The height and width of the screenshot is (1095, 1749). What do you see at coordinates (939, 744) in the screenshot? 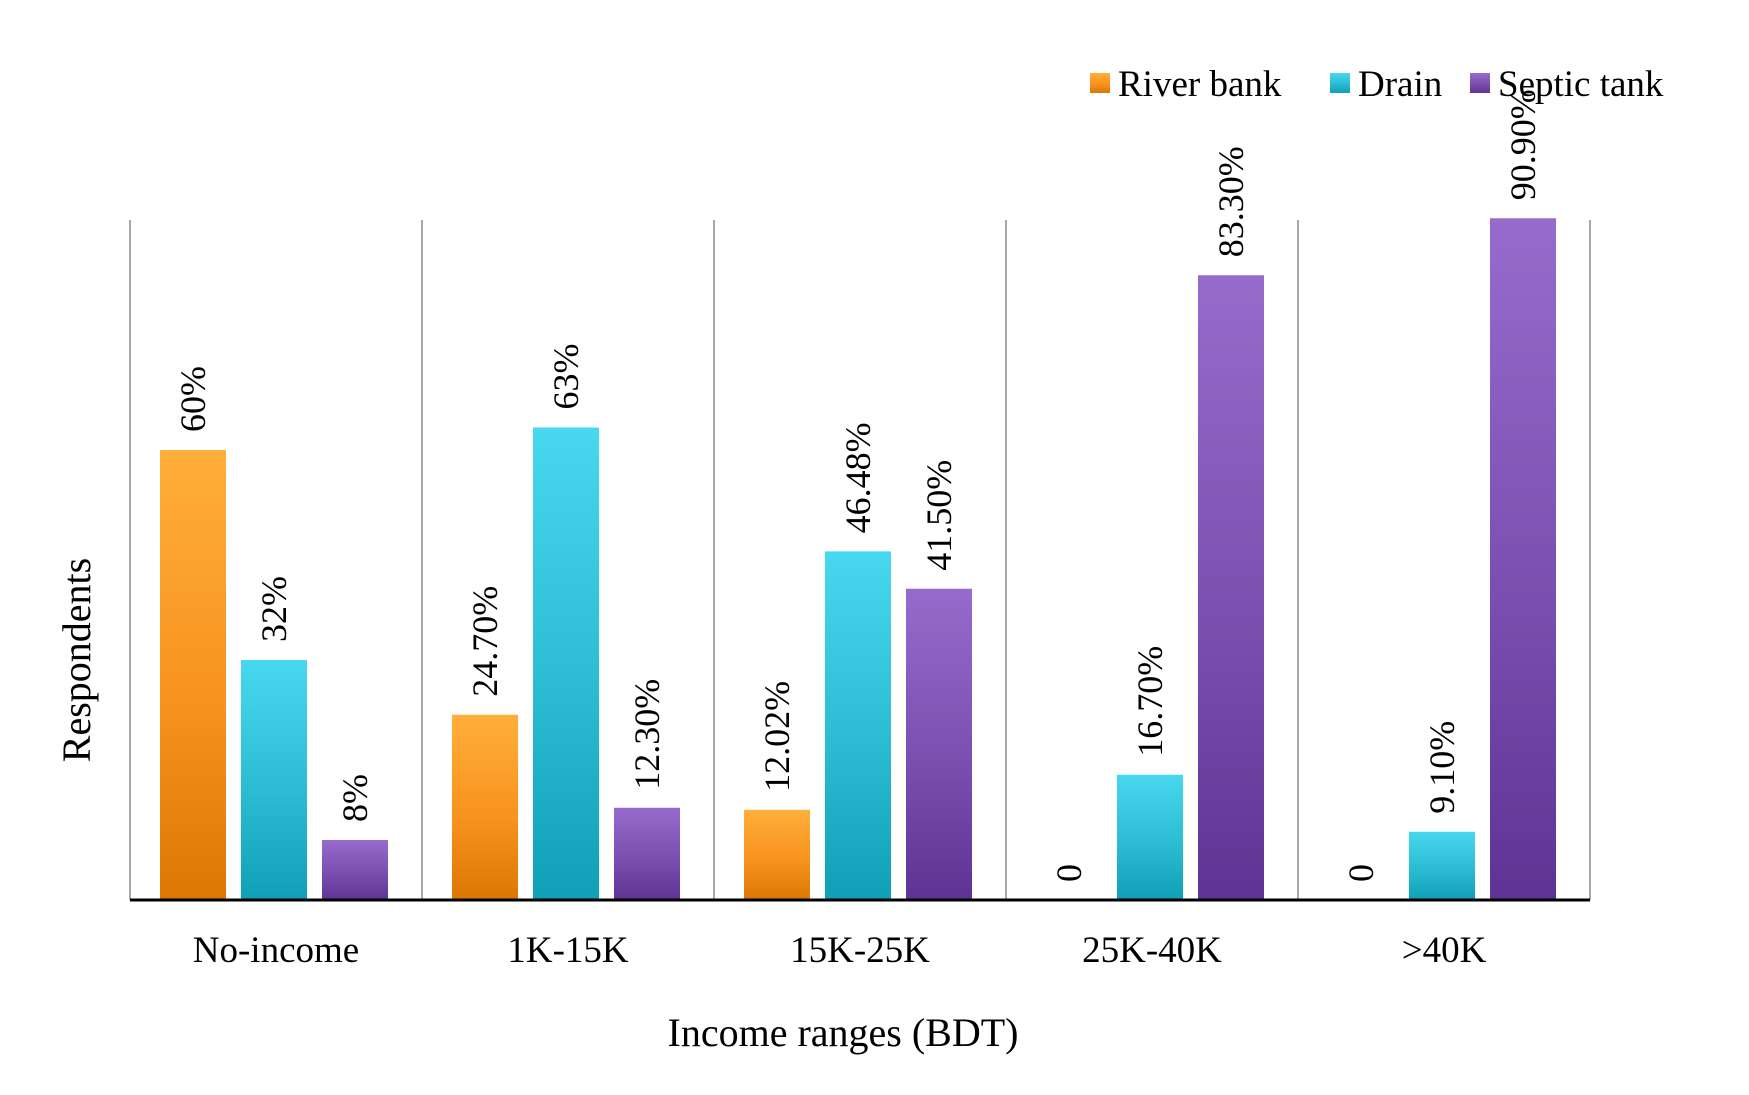
I see `bar-septic-tank-15k-25k` at bounding box center [939, 744].